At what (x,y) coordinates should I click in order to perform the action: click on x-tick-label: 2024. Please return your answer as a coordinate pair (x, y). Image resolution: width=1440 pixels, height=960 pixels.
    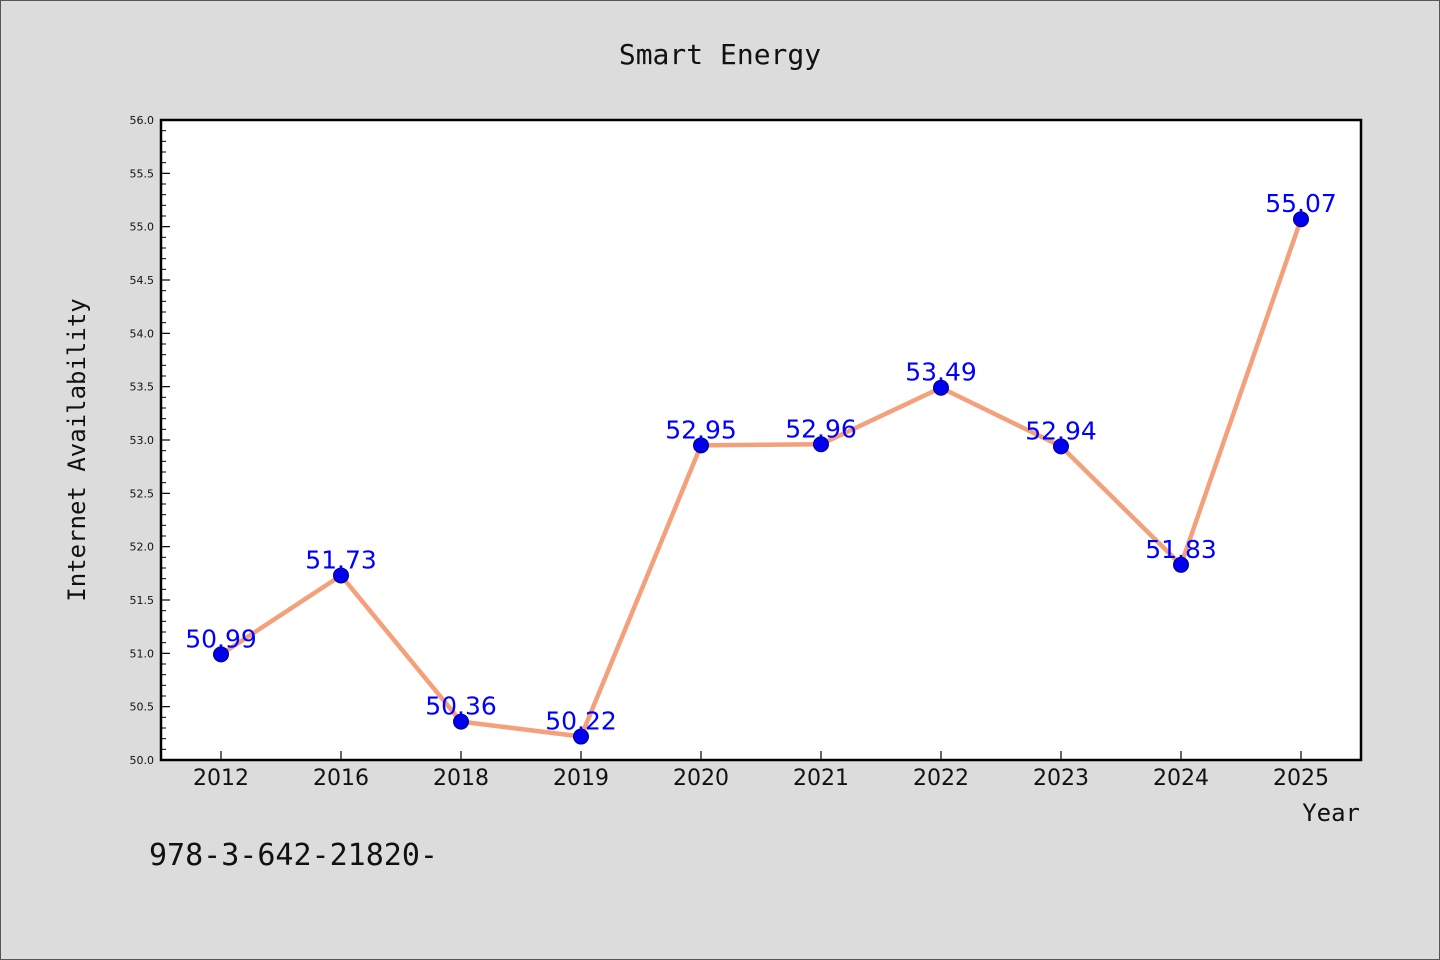
    Looking at the image, I should click on (1181, 778).